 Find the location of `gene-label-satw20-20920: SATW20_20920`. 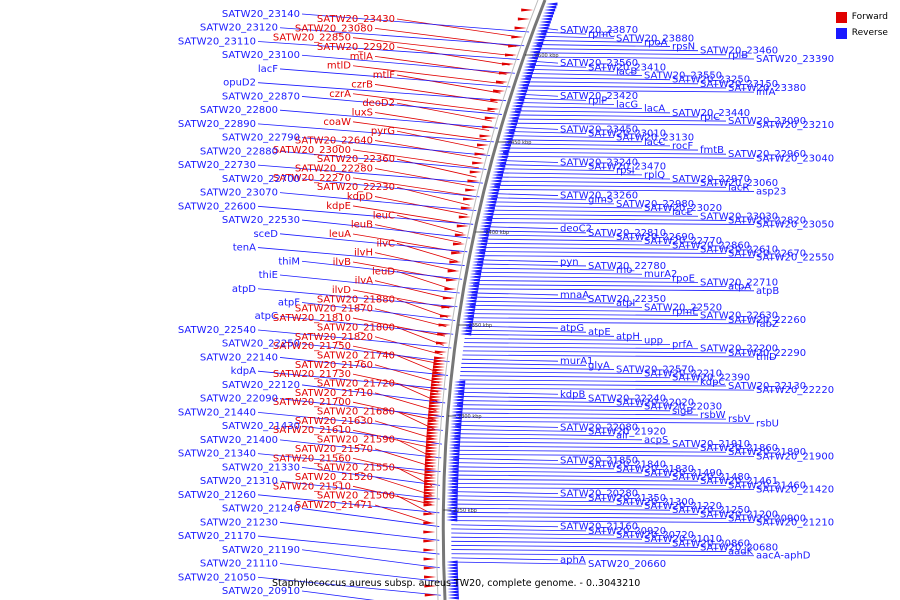

gene-label-satw20-20920: SATW20_20920 is located at coordinates (627, 531).